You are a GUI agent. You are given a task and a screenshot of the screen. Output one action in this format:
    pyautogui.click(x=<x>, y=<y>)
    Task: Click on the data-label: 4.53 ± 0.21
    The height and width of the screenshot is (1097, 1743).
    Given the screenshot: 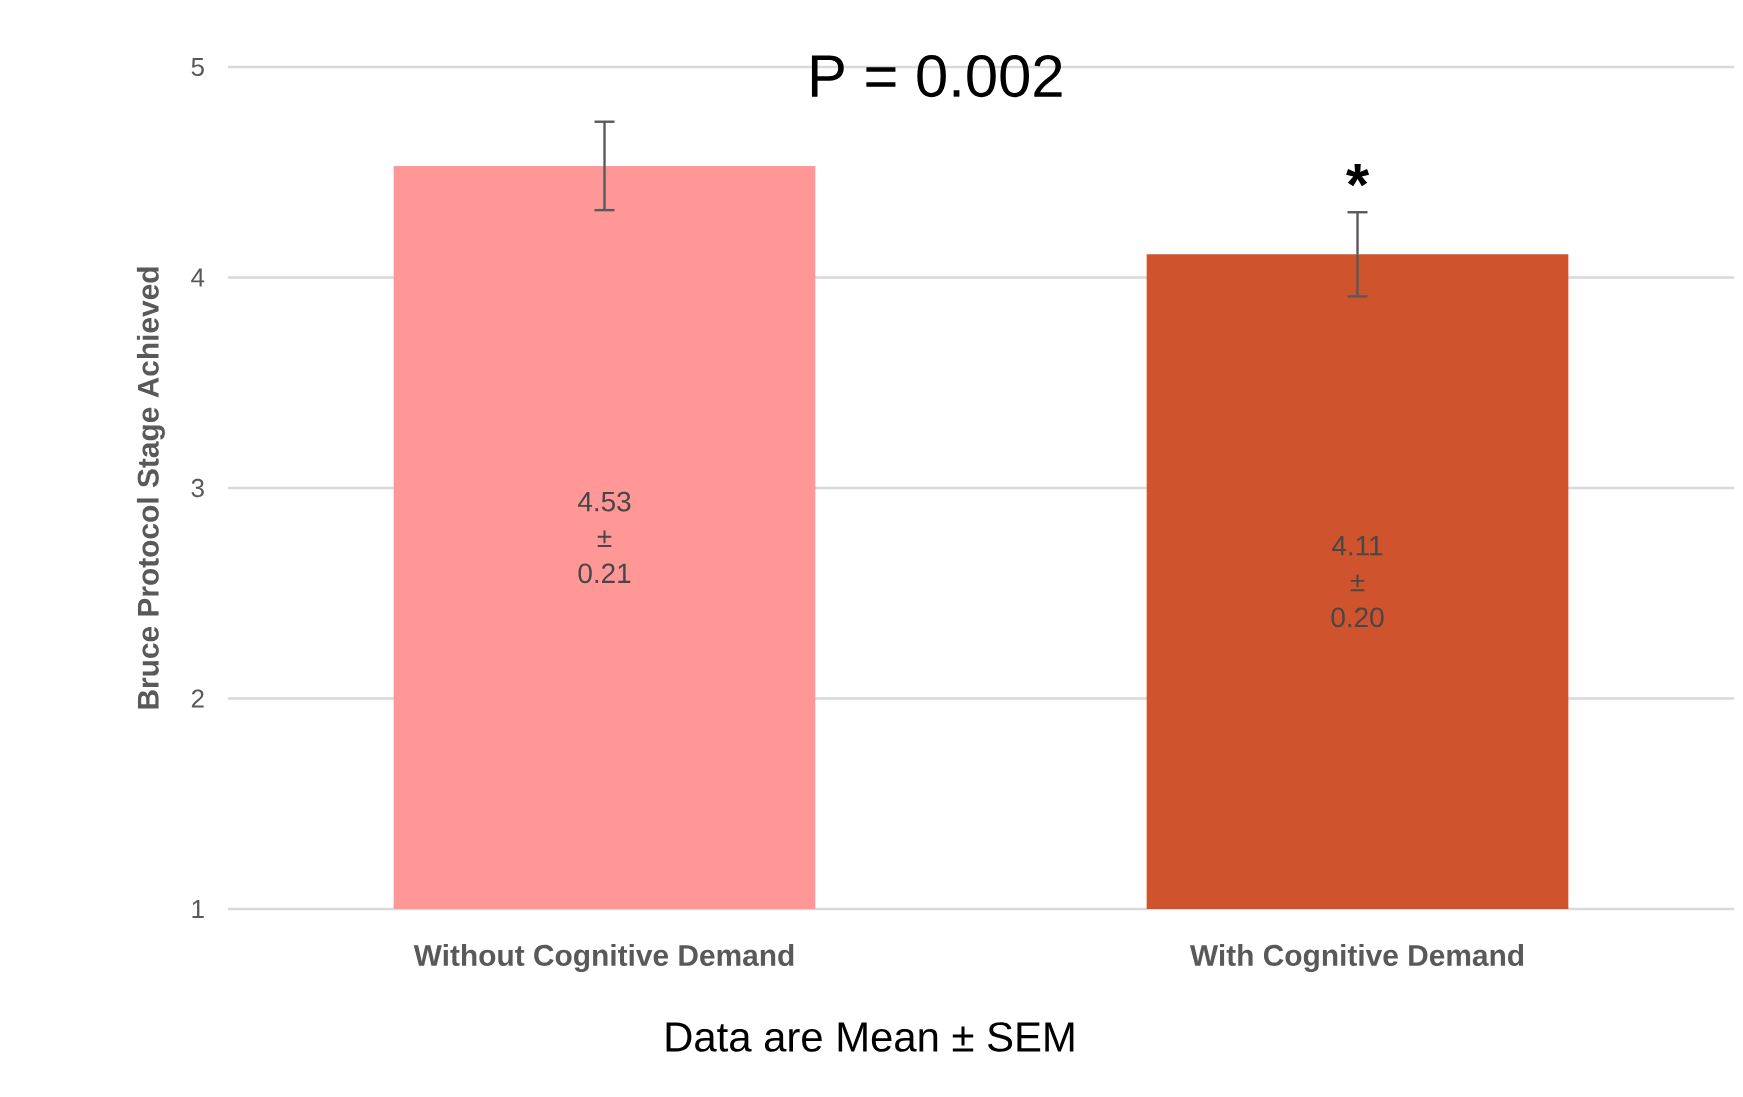 What is the action you would take?
    pyautogui.click(x=604, y=537)
    